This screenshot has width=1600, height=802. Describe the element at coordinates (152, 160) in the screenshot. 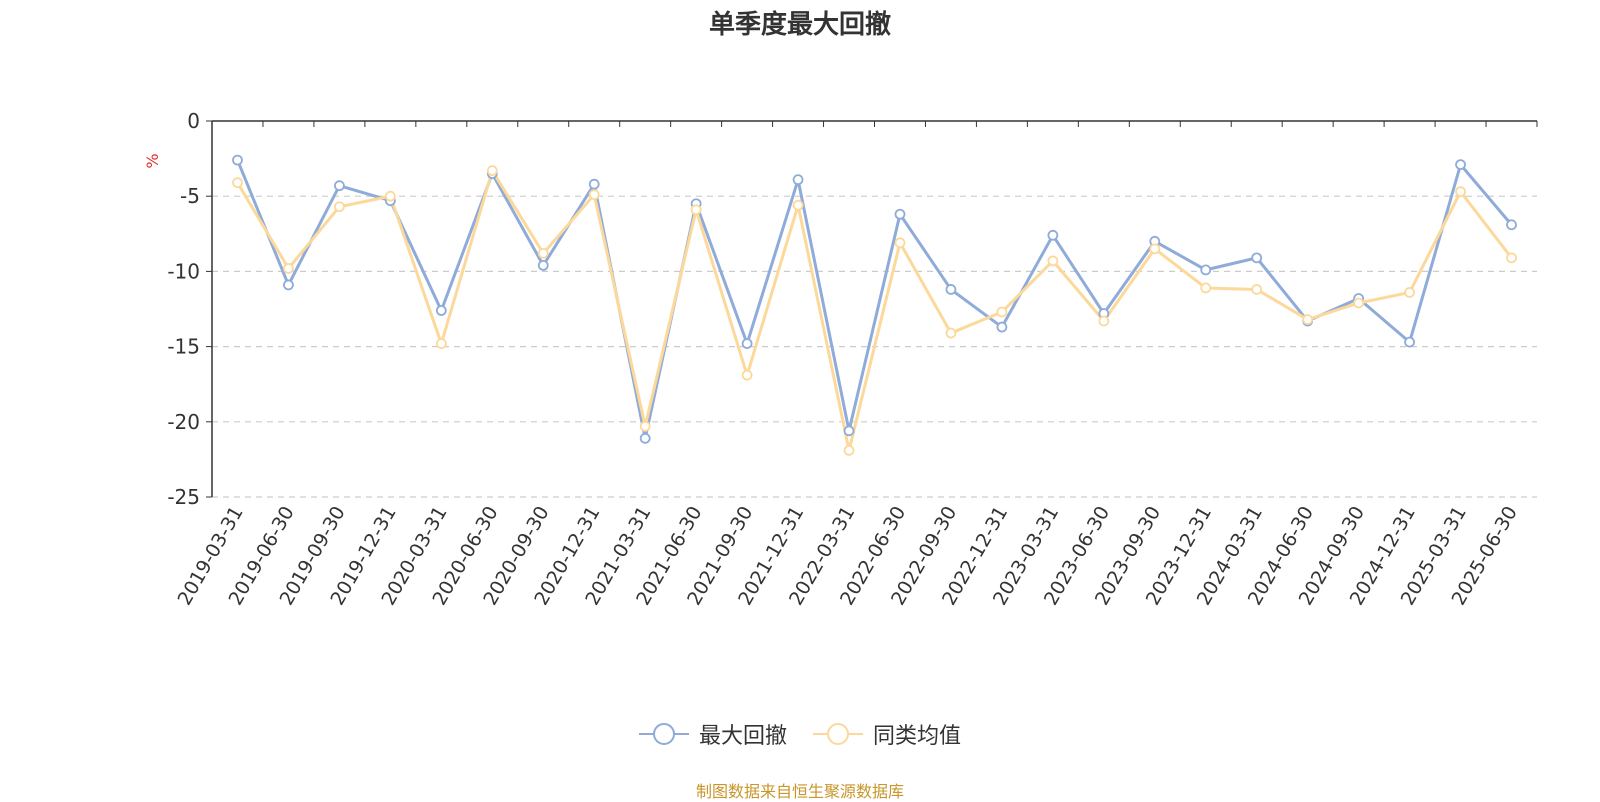

I see `y-axis-unit-label: %` at that location.